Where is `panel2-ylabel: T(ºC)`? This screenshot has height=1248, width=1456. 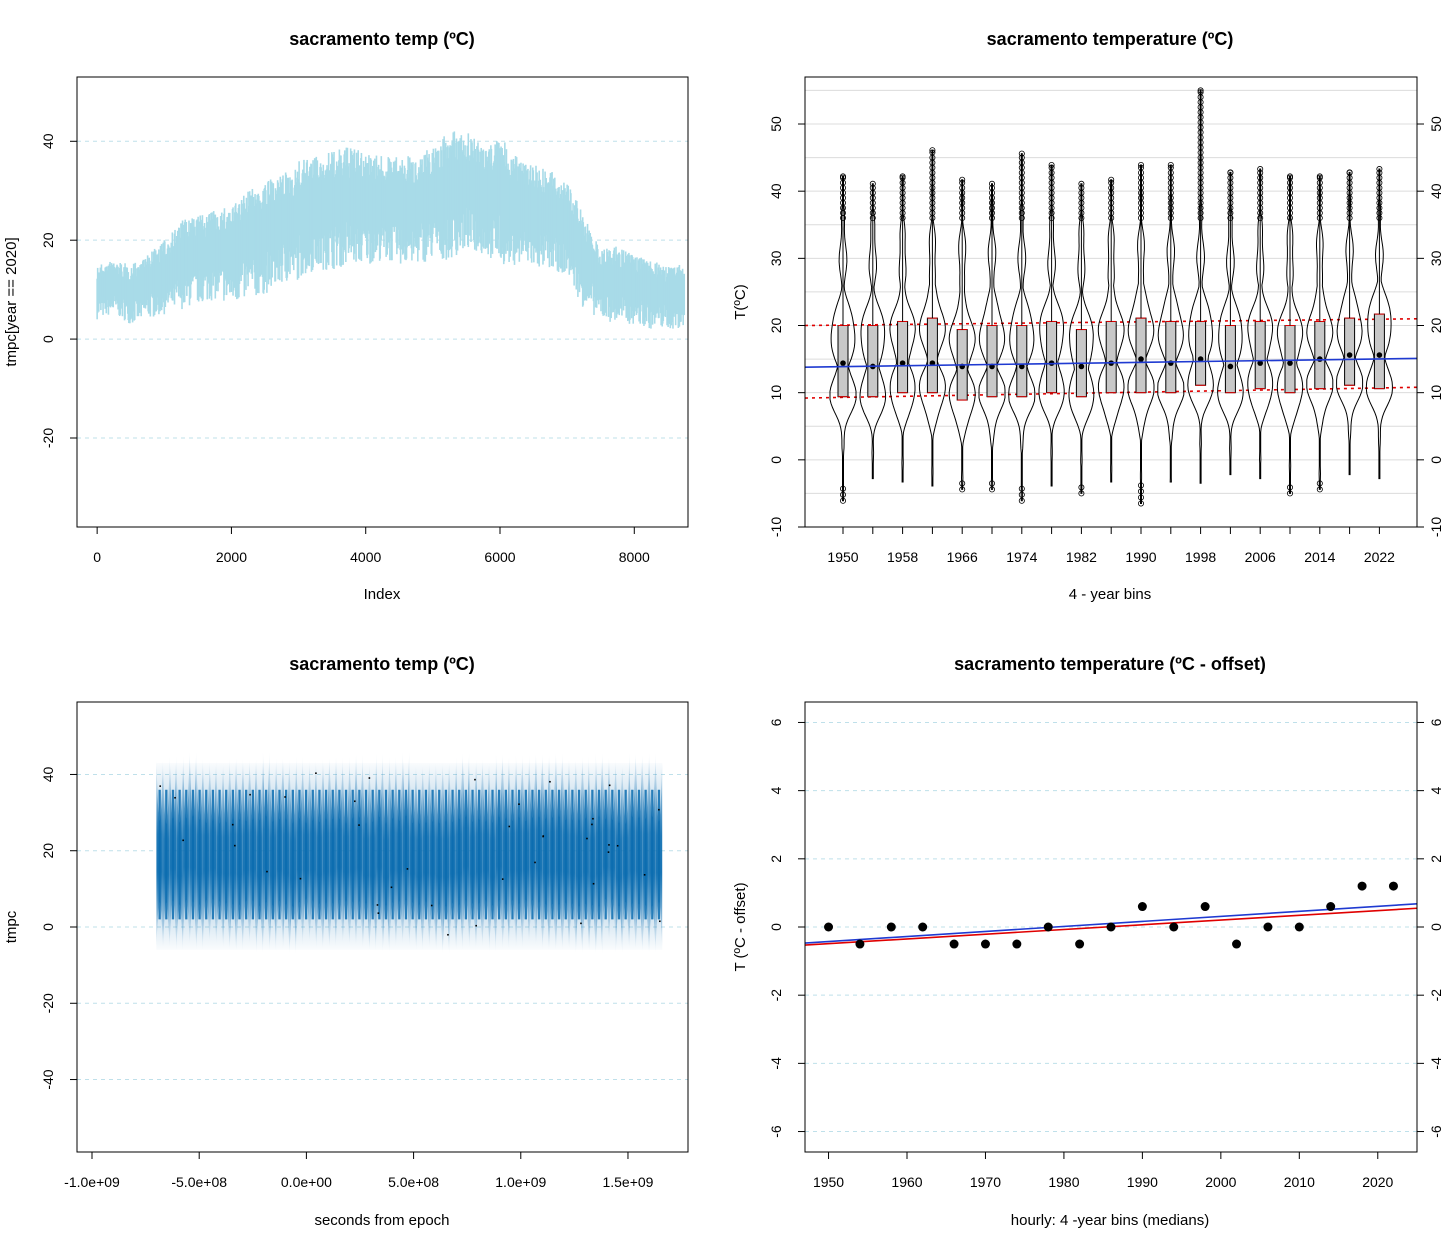 panel2-ylabel: T(ºC) is located at coordinates (740, 301).